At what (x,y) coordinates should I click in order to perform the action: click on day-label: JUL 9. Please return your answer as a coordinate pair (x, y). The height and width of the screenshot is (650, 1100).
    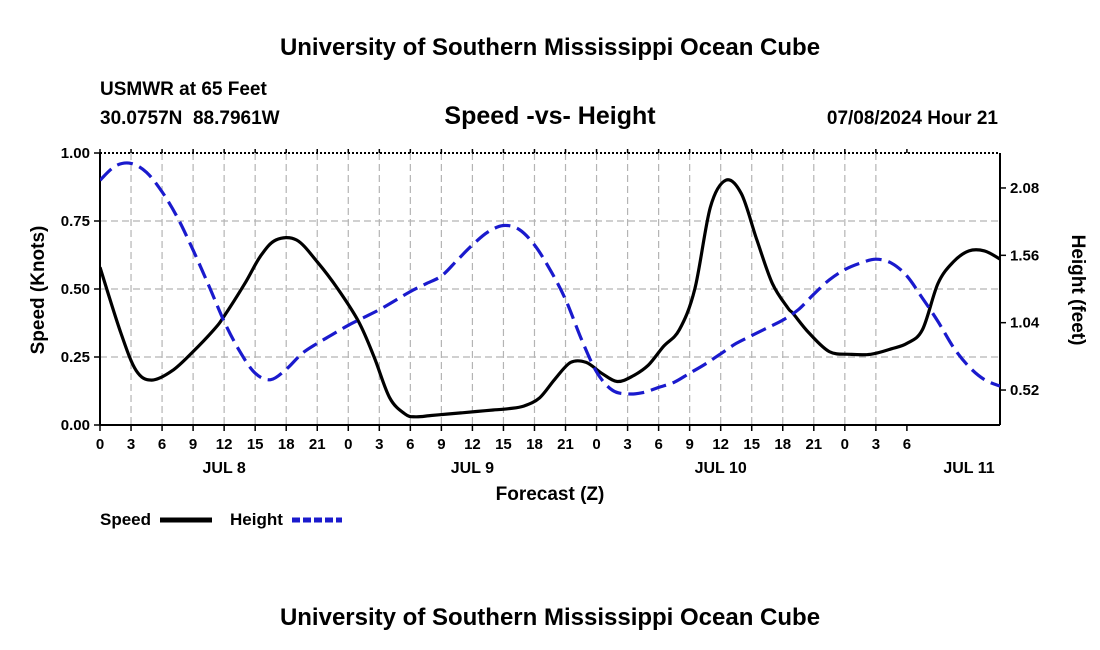
    Looking at the image, I should click on (472, 468).